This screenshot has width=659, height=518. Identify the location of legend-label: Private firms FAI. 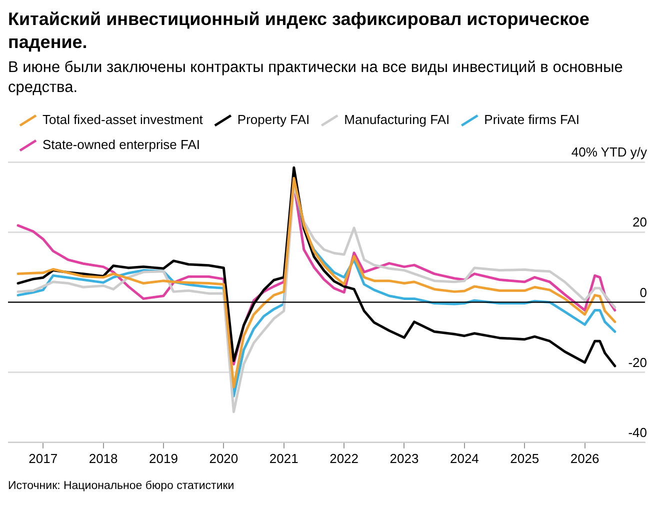
(532, 120).